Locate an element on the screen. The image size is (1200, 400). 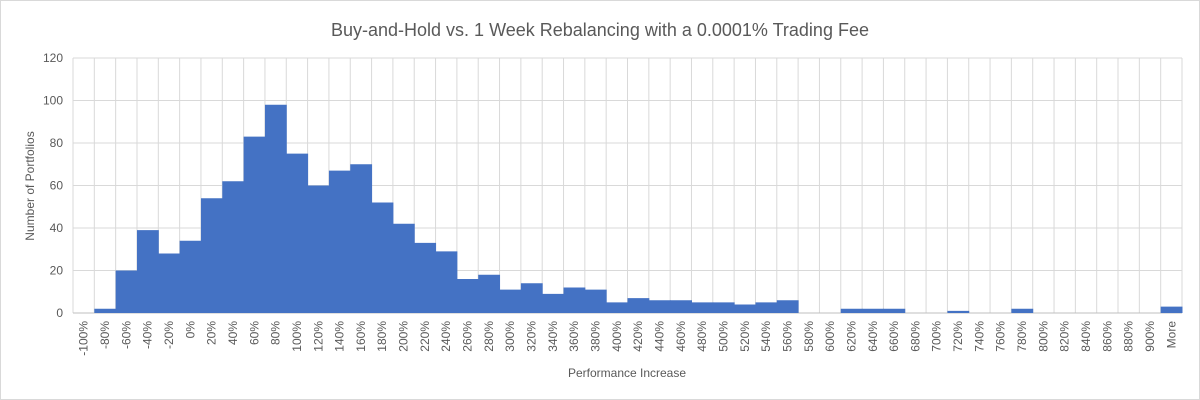
x-tick-label: 660% is located at coordinates (894, 336).